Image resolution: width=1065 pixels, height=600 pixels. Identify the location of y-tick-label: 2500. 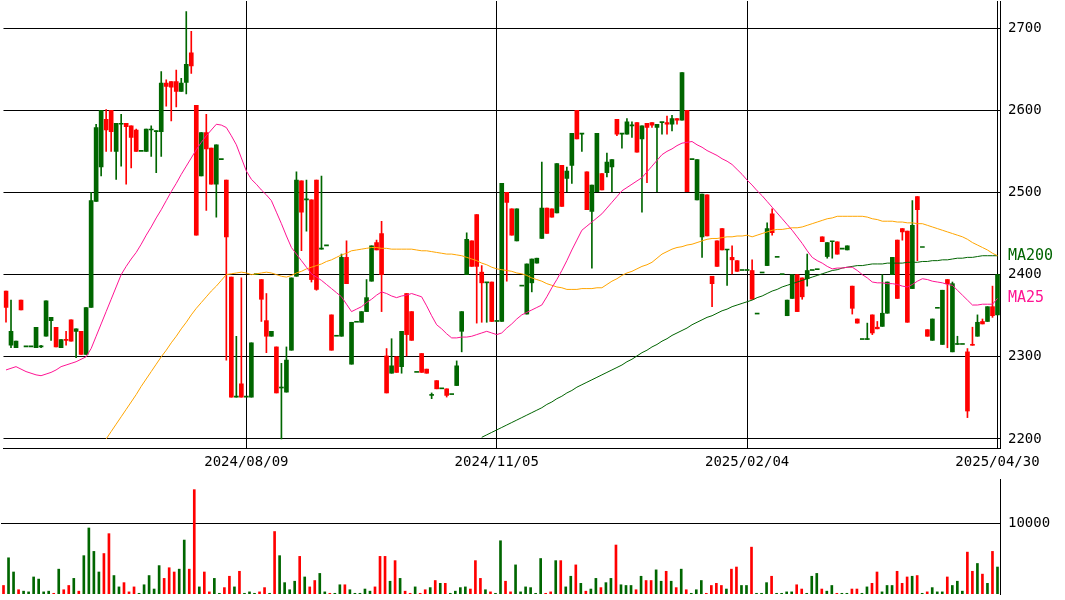
(1025, 191).